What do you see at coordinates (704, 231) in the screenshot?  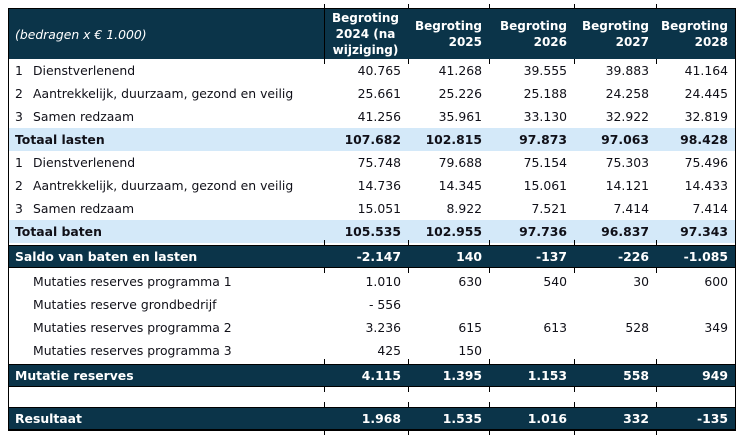 I see `cell-value: 97.343` at bounding box center [704, 231].